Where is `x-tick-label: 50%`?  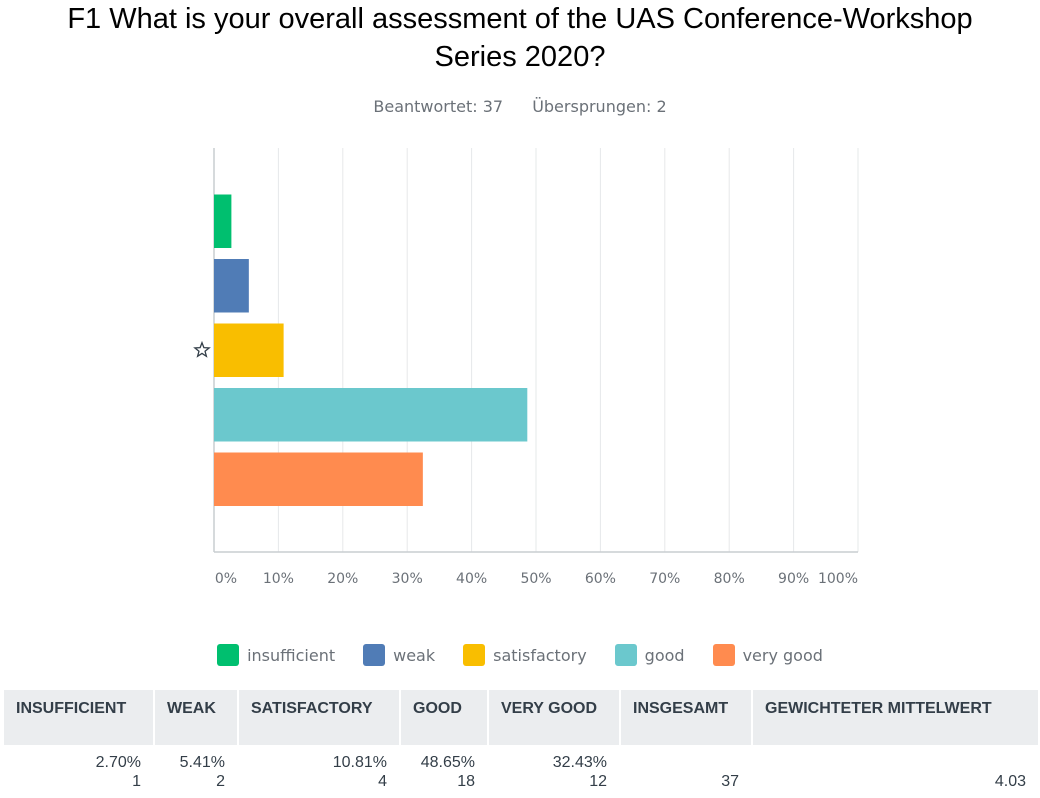
x-tick-label: 50% is located at coordinates (535, 579).